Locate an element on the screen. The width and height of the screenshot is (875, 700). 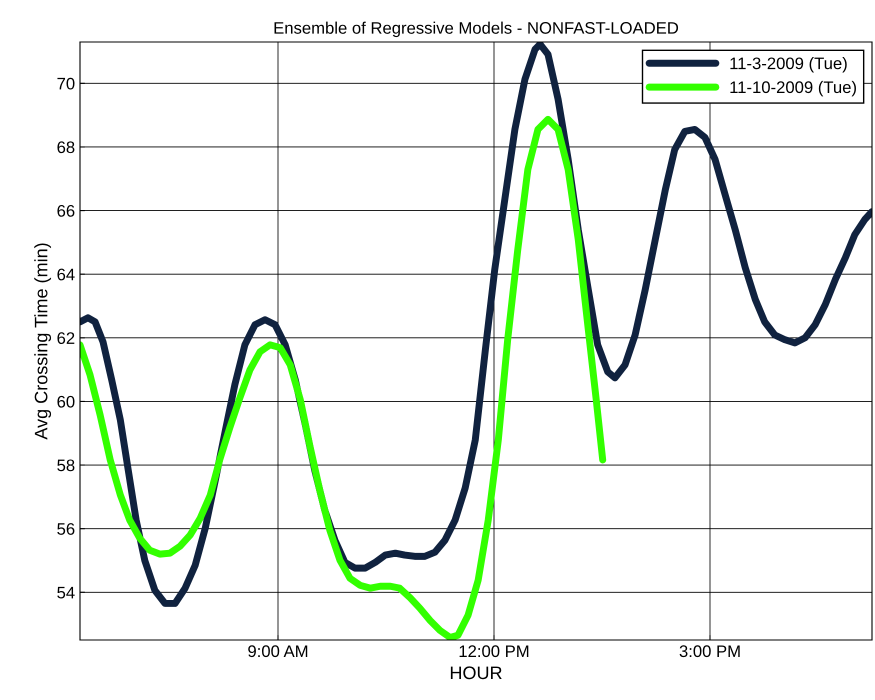
y-tick-label: 58 is located at coordinates (65, 465).